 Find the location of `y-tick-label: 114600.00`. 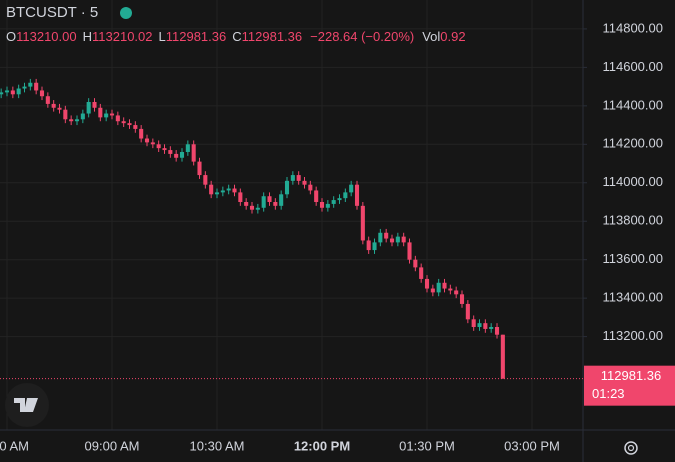

y-tick-label: 114600.00 is located at coordinates (633, 66).